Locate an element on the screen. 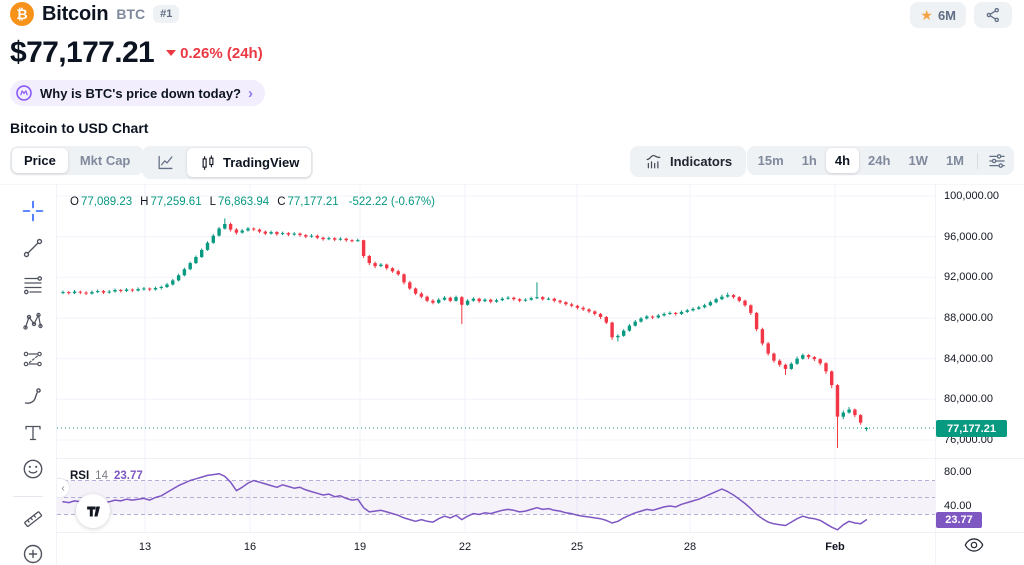 This screenshot has width=1024, height=565. header-actions: ★ 6M is located at coordinates (961, 15).